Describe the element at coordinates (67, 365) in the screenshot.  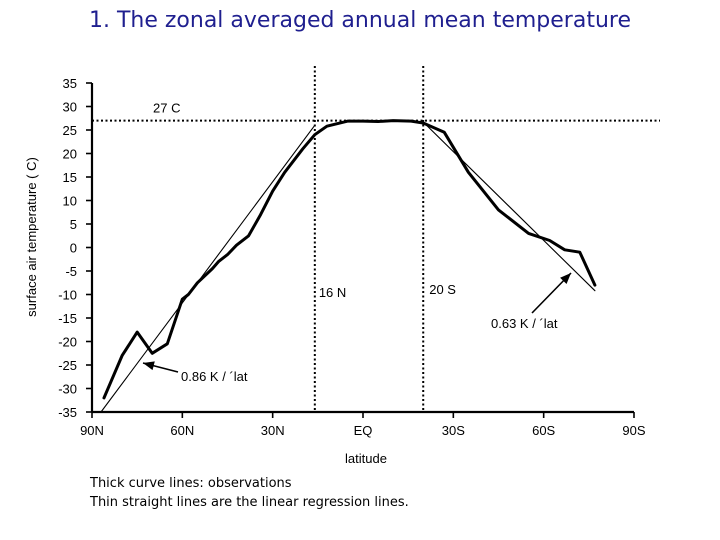
I see `y-tick-label: -25` at that location.